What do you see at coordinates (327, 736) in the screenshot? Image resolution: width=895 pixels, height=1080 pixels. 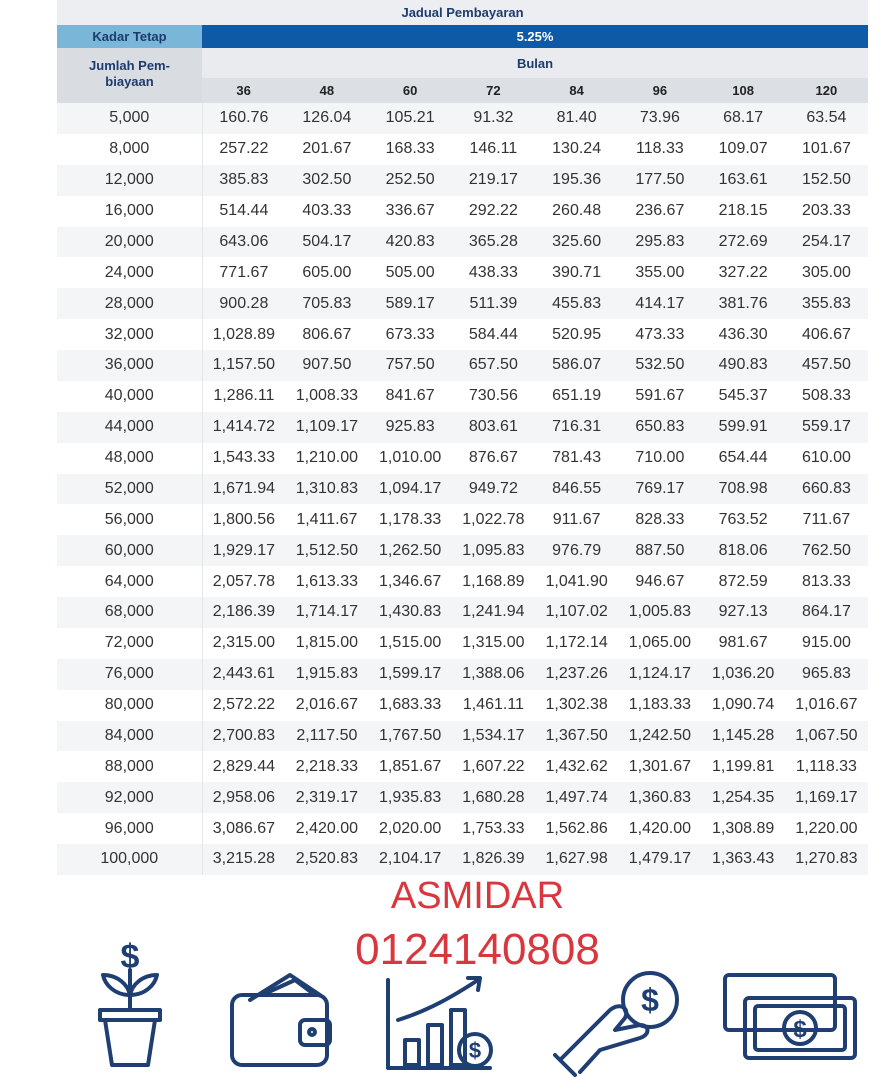 I see `payment-cell: 2,117.50` at bounding box center [327, 736].